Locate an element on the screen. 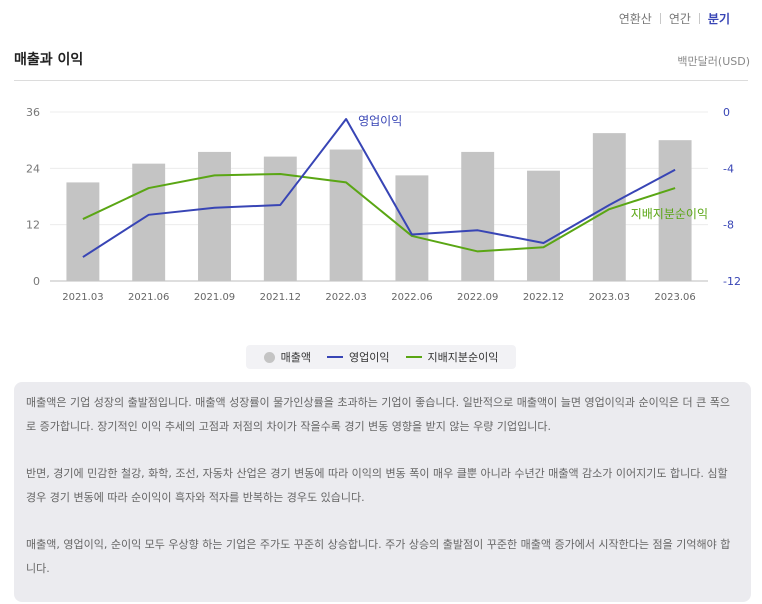 This screenshot has height=604, width=762. title-divider is located at coordinates (381, 80).